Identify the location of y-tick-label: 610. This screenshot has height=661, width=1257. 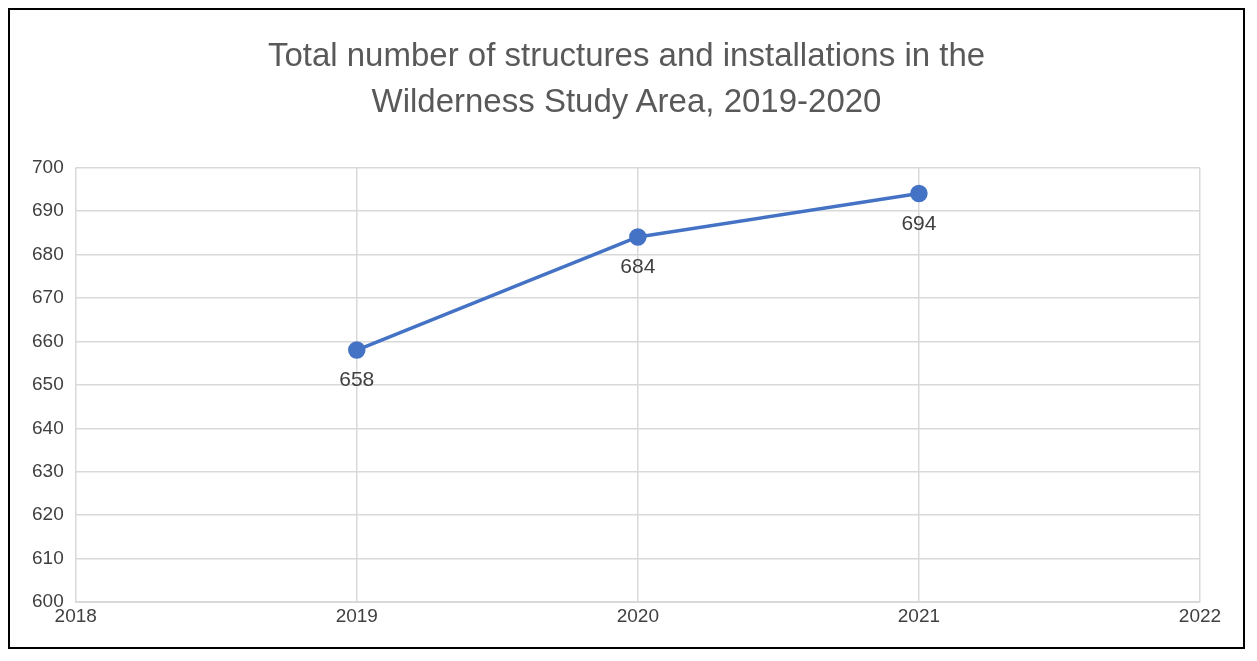
(48, 557).